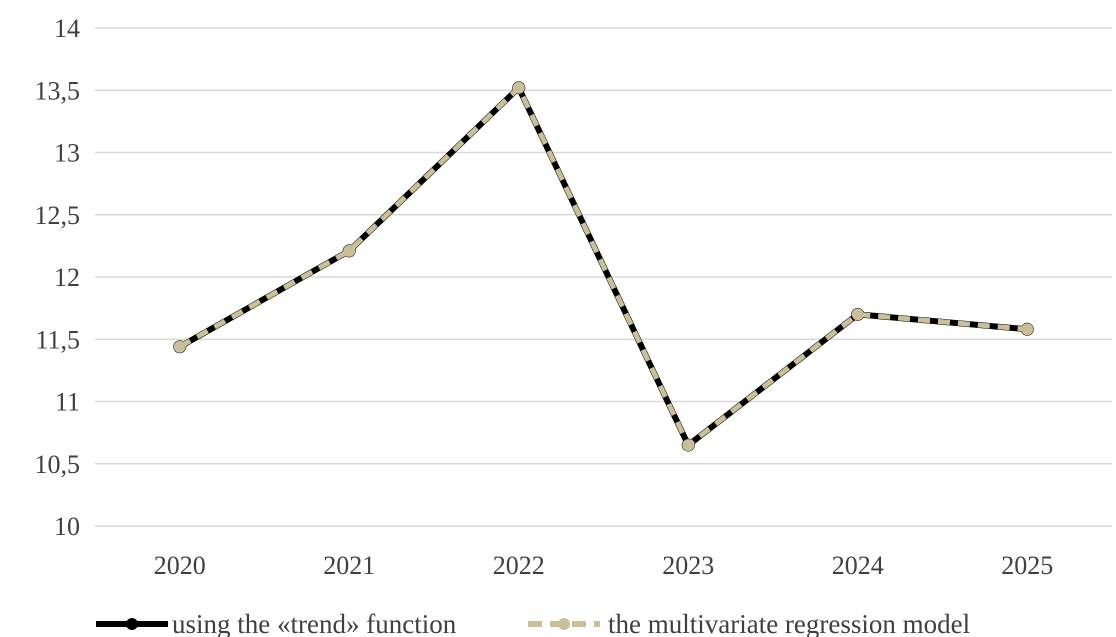  I want to click on y-tick-label: 11, so click(67, 402).